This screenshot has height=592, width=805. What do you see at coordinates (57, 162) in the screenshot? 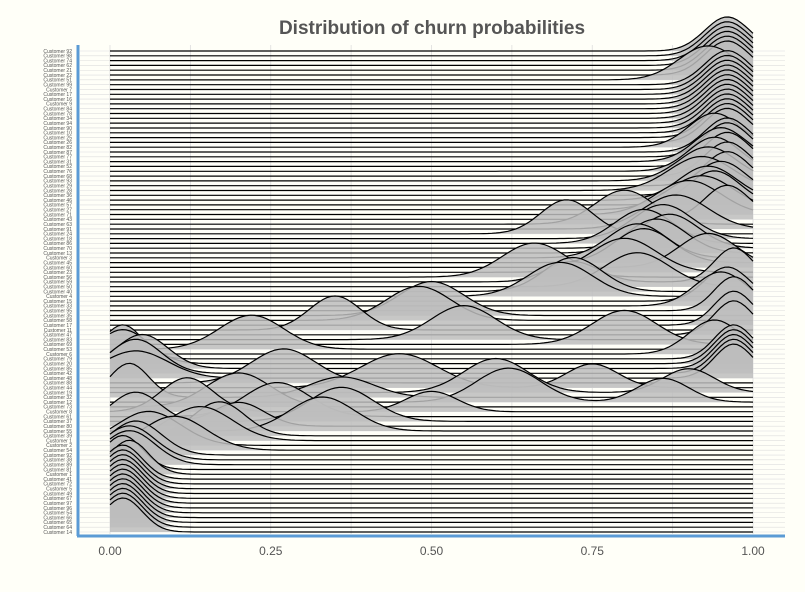
I see `y-tick-label: Customer 31` at bounding box center [57, 162].